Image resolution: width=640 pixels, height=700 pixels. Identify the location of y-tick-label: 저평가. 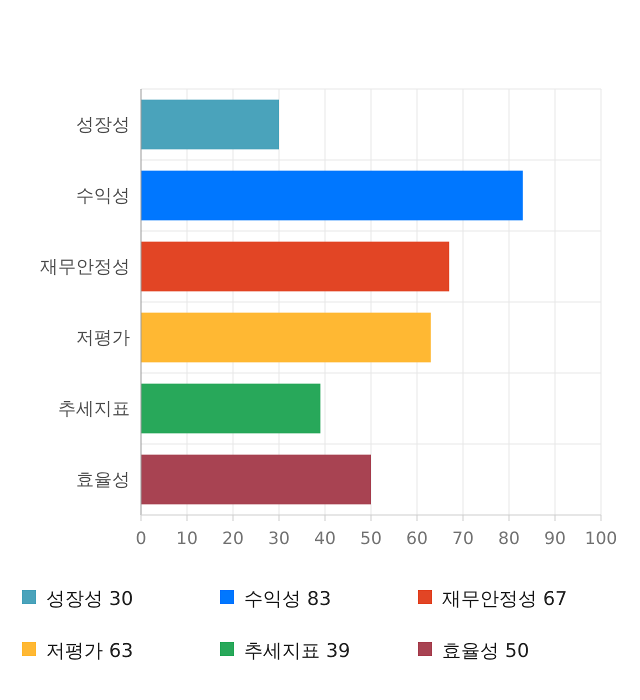
(103, 338).